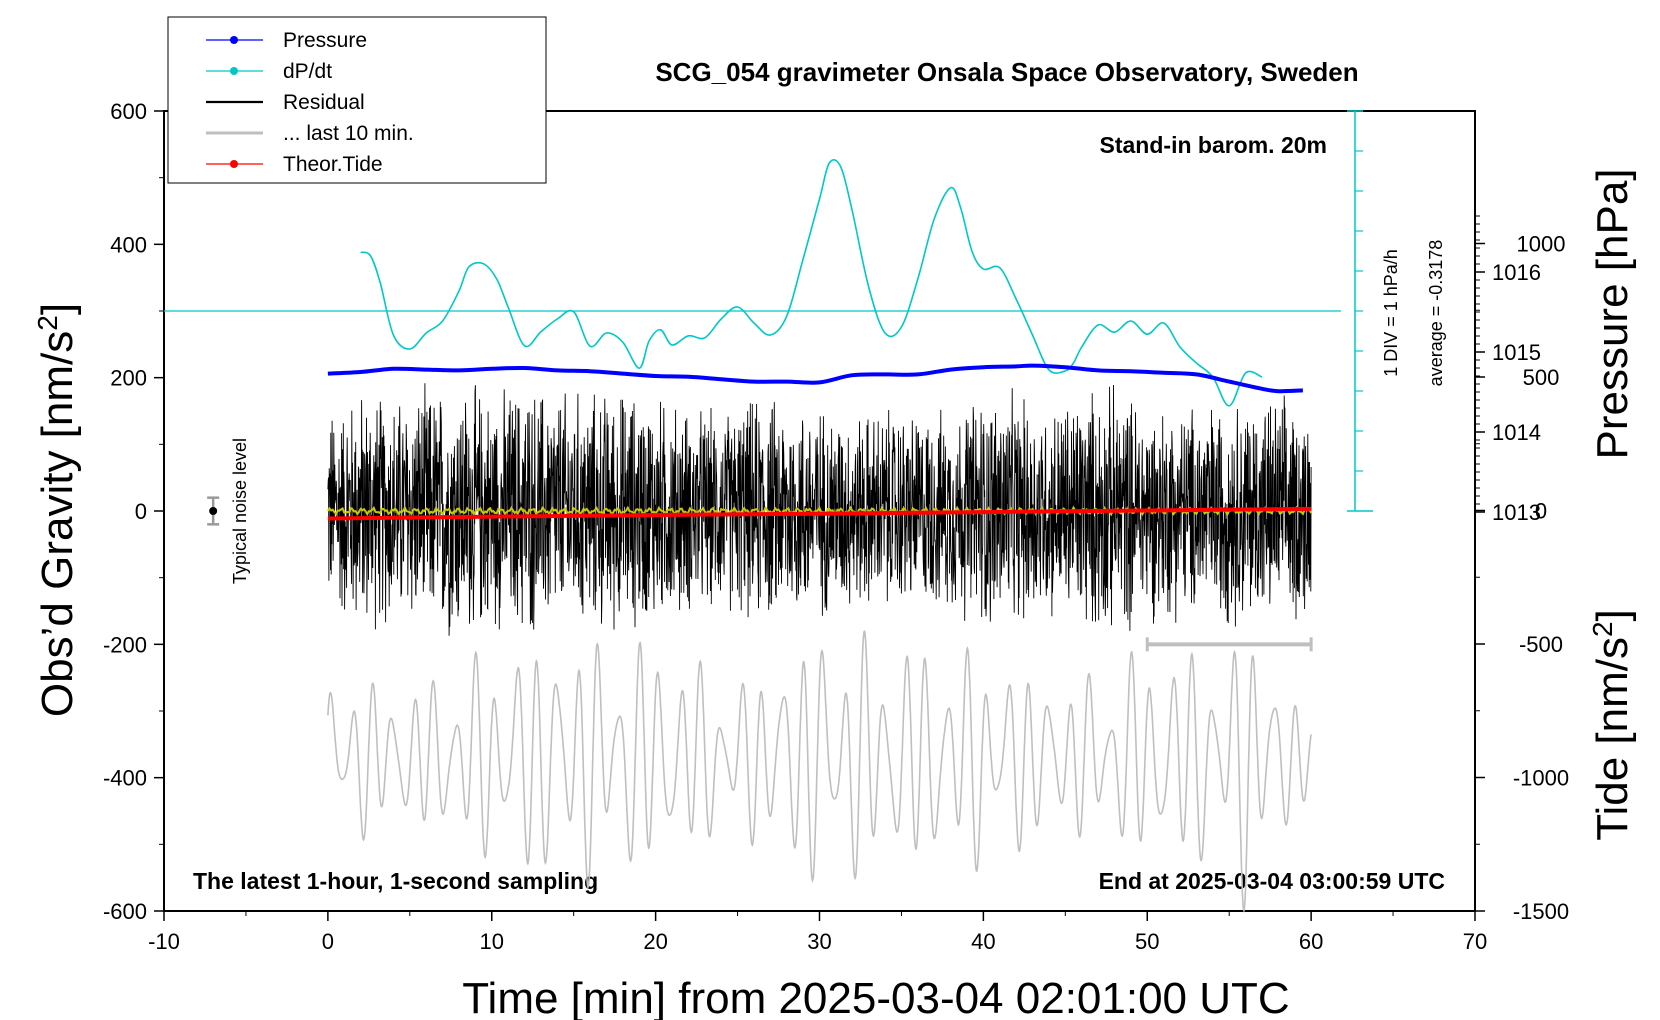 Image resolution: width=1660 pixels, height=1020 pixels. Describe the element at coordinates (1391, 313) in the screenshot. I see `dpdt-div-label: 1 DIV = 1 hPa/h` at that location.